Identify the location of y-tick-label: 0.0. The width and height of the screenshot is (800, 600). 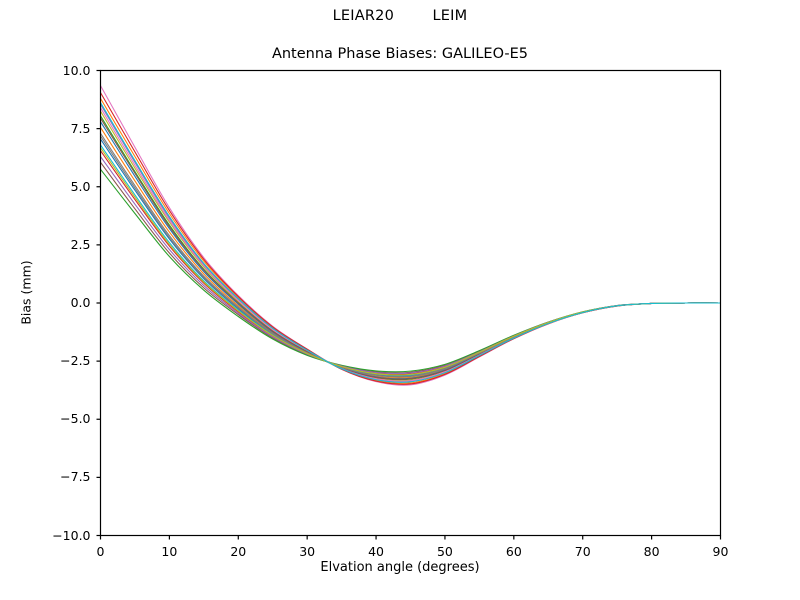
(80, 302).